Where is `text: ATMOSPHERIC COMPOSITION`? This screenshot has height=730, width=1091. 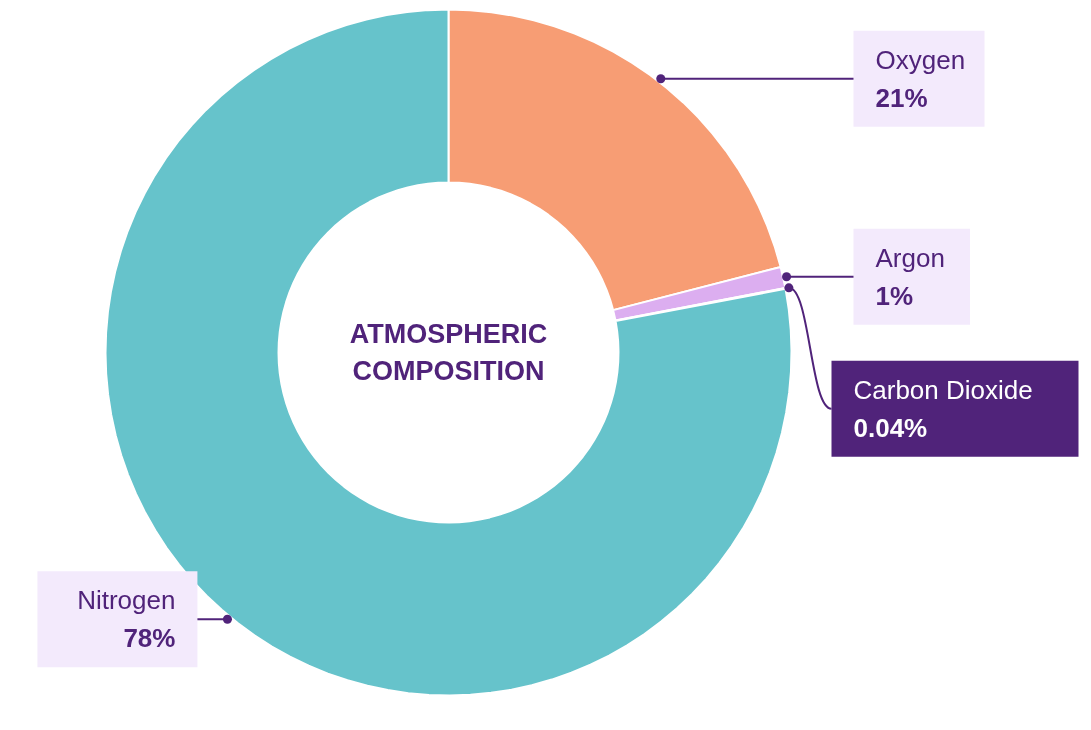
text: ATMOSPHERIC COMPOSITION is located at coordinates (448, 352).